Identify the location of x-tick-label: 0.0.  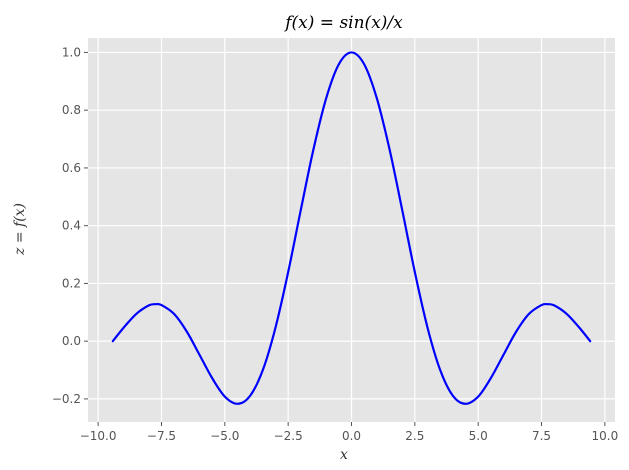
(351, 436).